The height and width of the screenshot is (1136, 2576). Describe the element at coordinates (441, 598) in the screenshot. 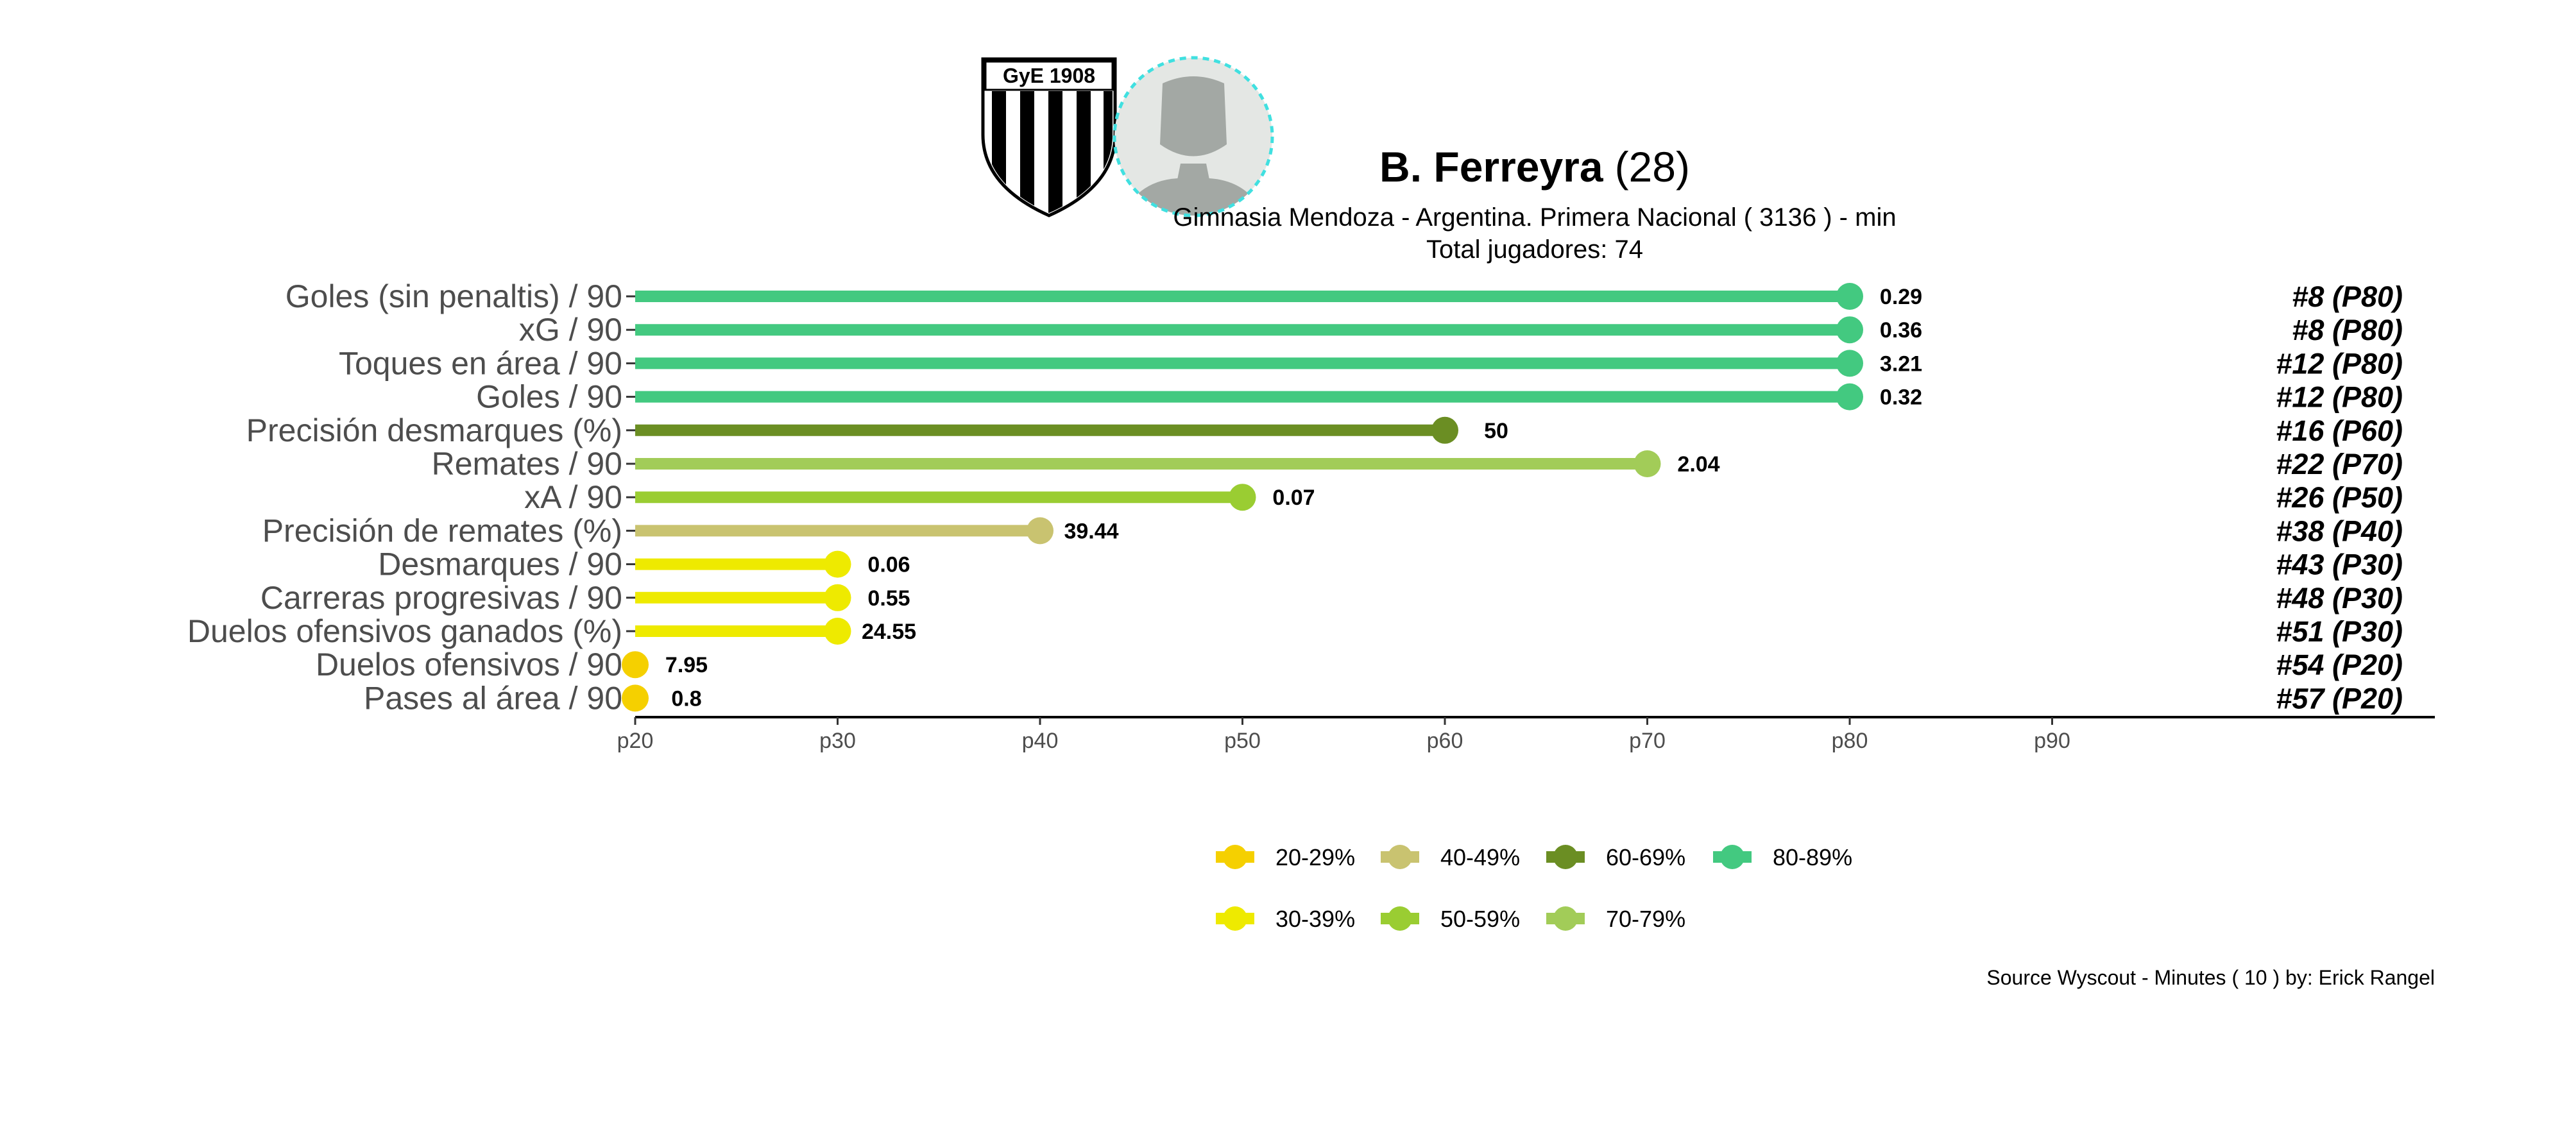

I see `category-label: Carreras progresivas / 90` at that location.